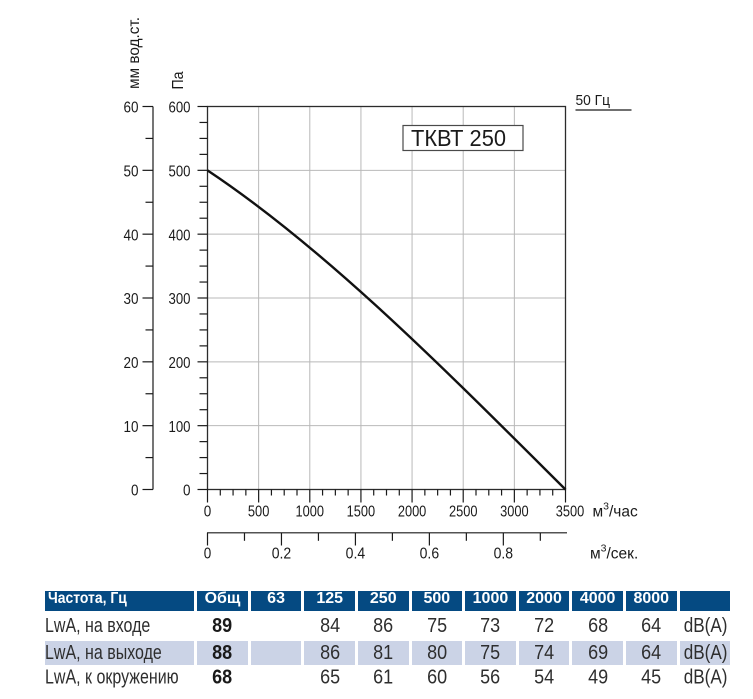 This screenshot has height=699, width=753. What do you see at coordinates (614, 552) in the screenshot?
I see `svg-text: м3/сек.` at bounding box center [614, 552].